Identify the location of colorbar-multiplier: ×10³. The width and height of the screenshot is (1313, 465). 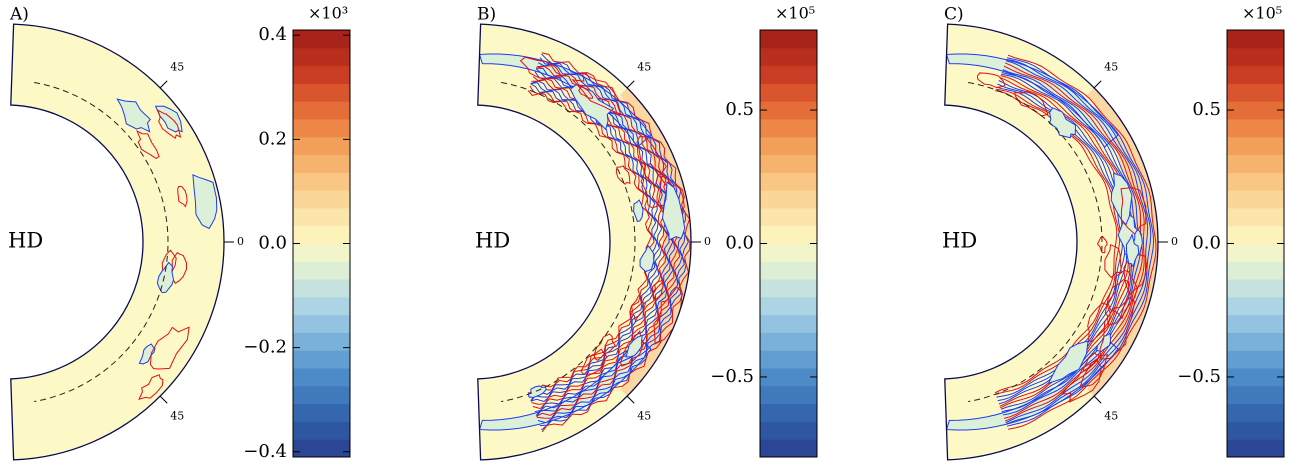
(328, 13).